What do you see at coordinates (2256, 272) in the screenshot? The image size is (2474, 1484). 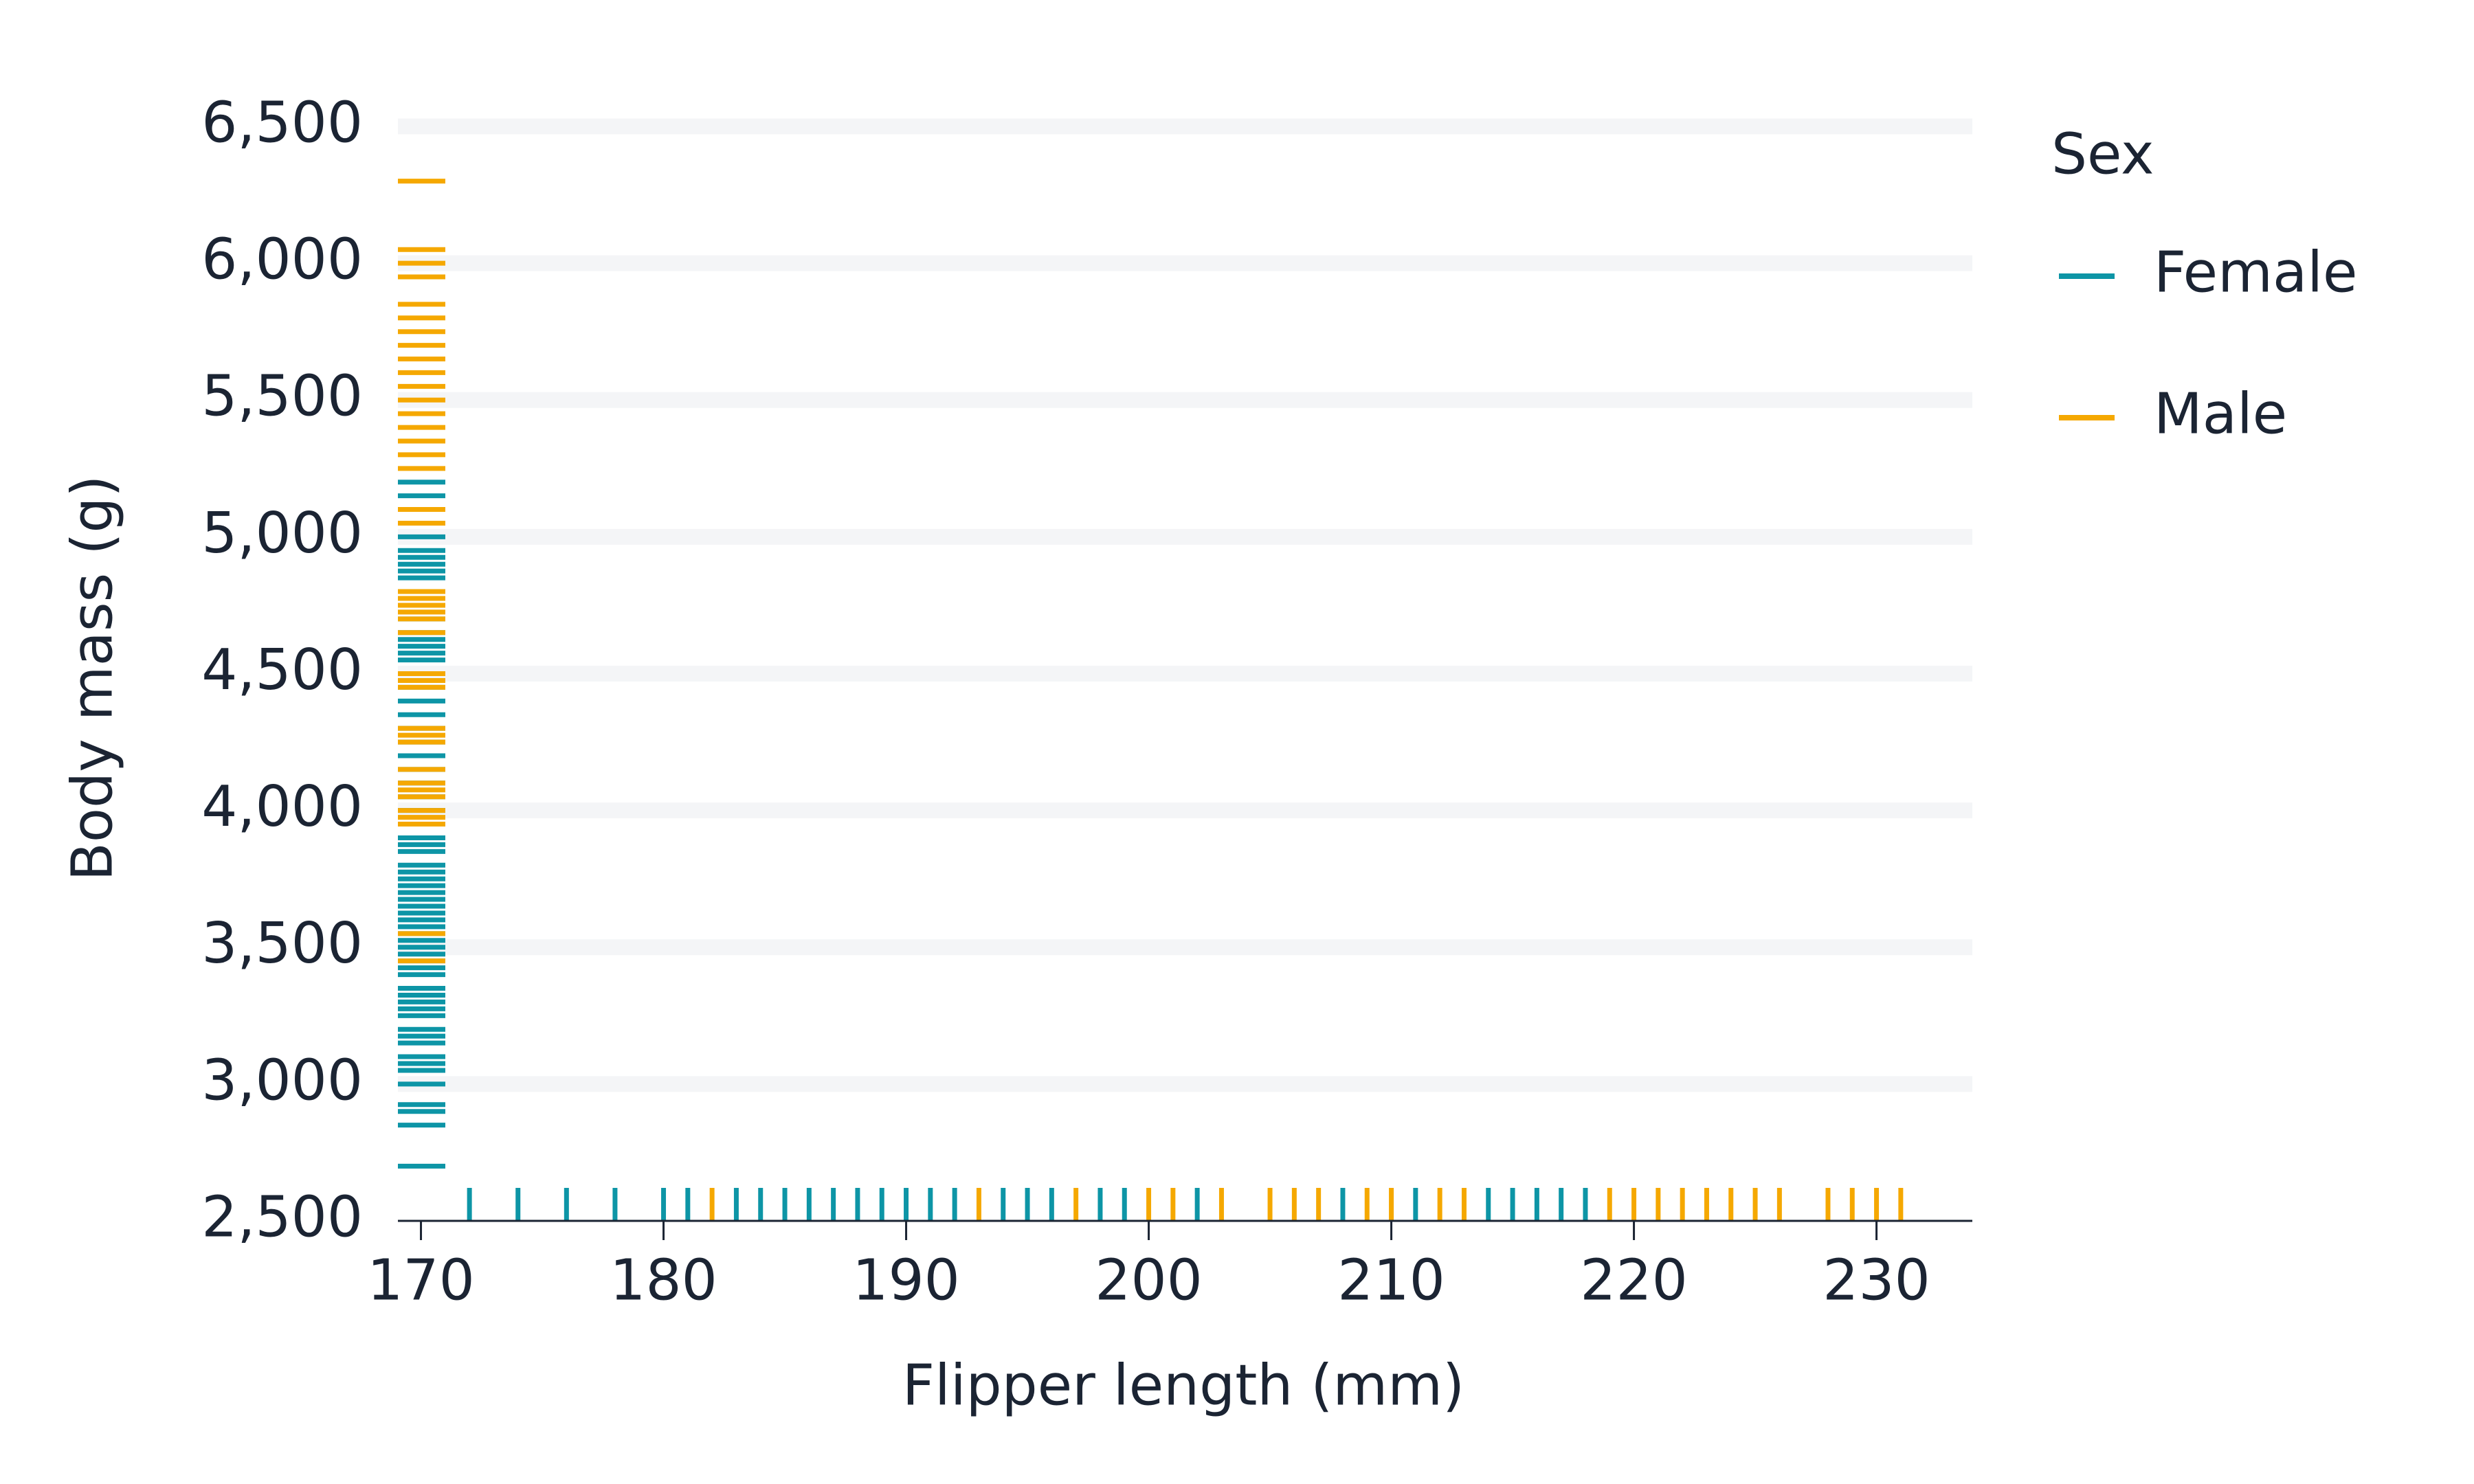 I see `legend-label: Female` at bounding box center [2256, 272].